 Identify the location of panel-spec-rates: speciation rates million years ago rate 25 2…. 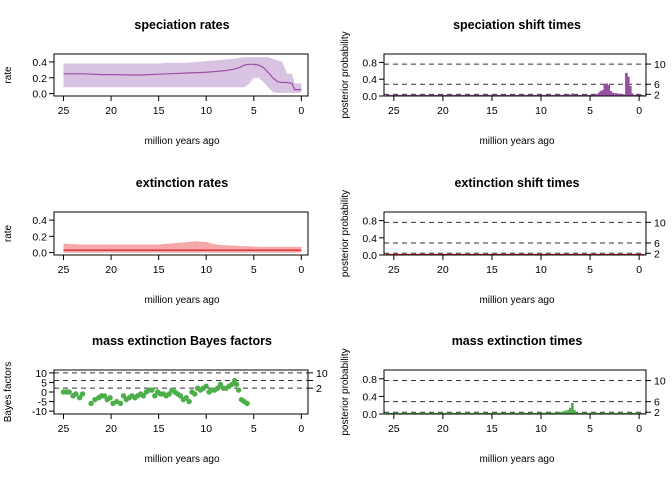
(156, 82).